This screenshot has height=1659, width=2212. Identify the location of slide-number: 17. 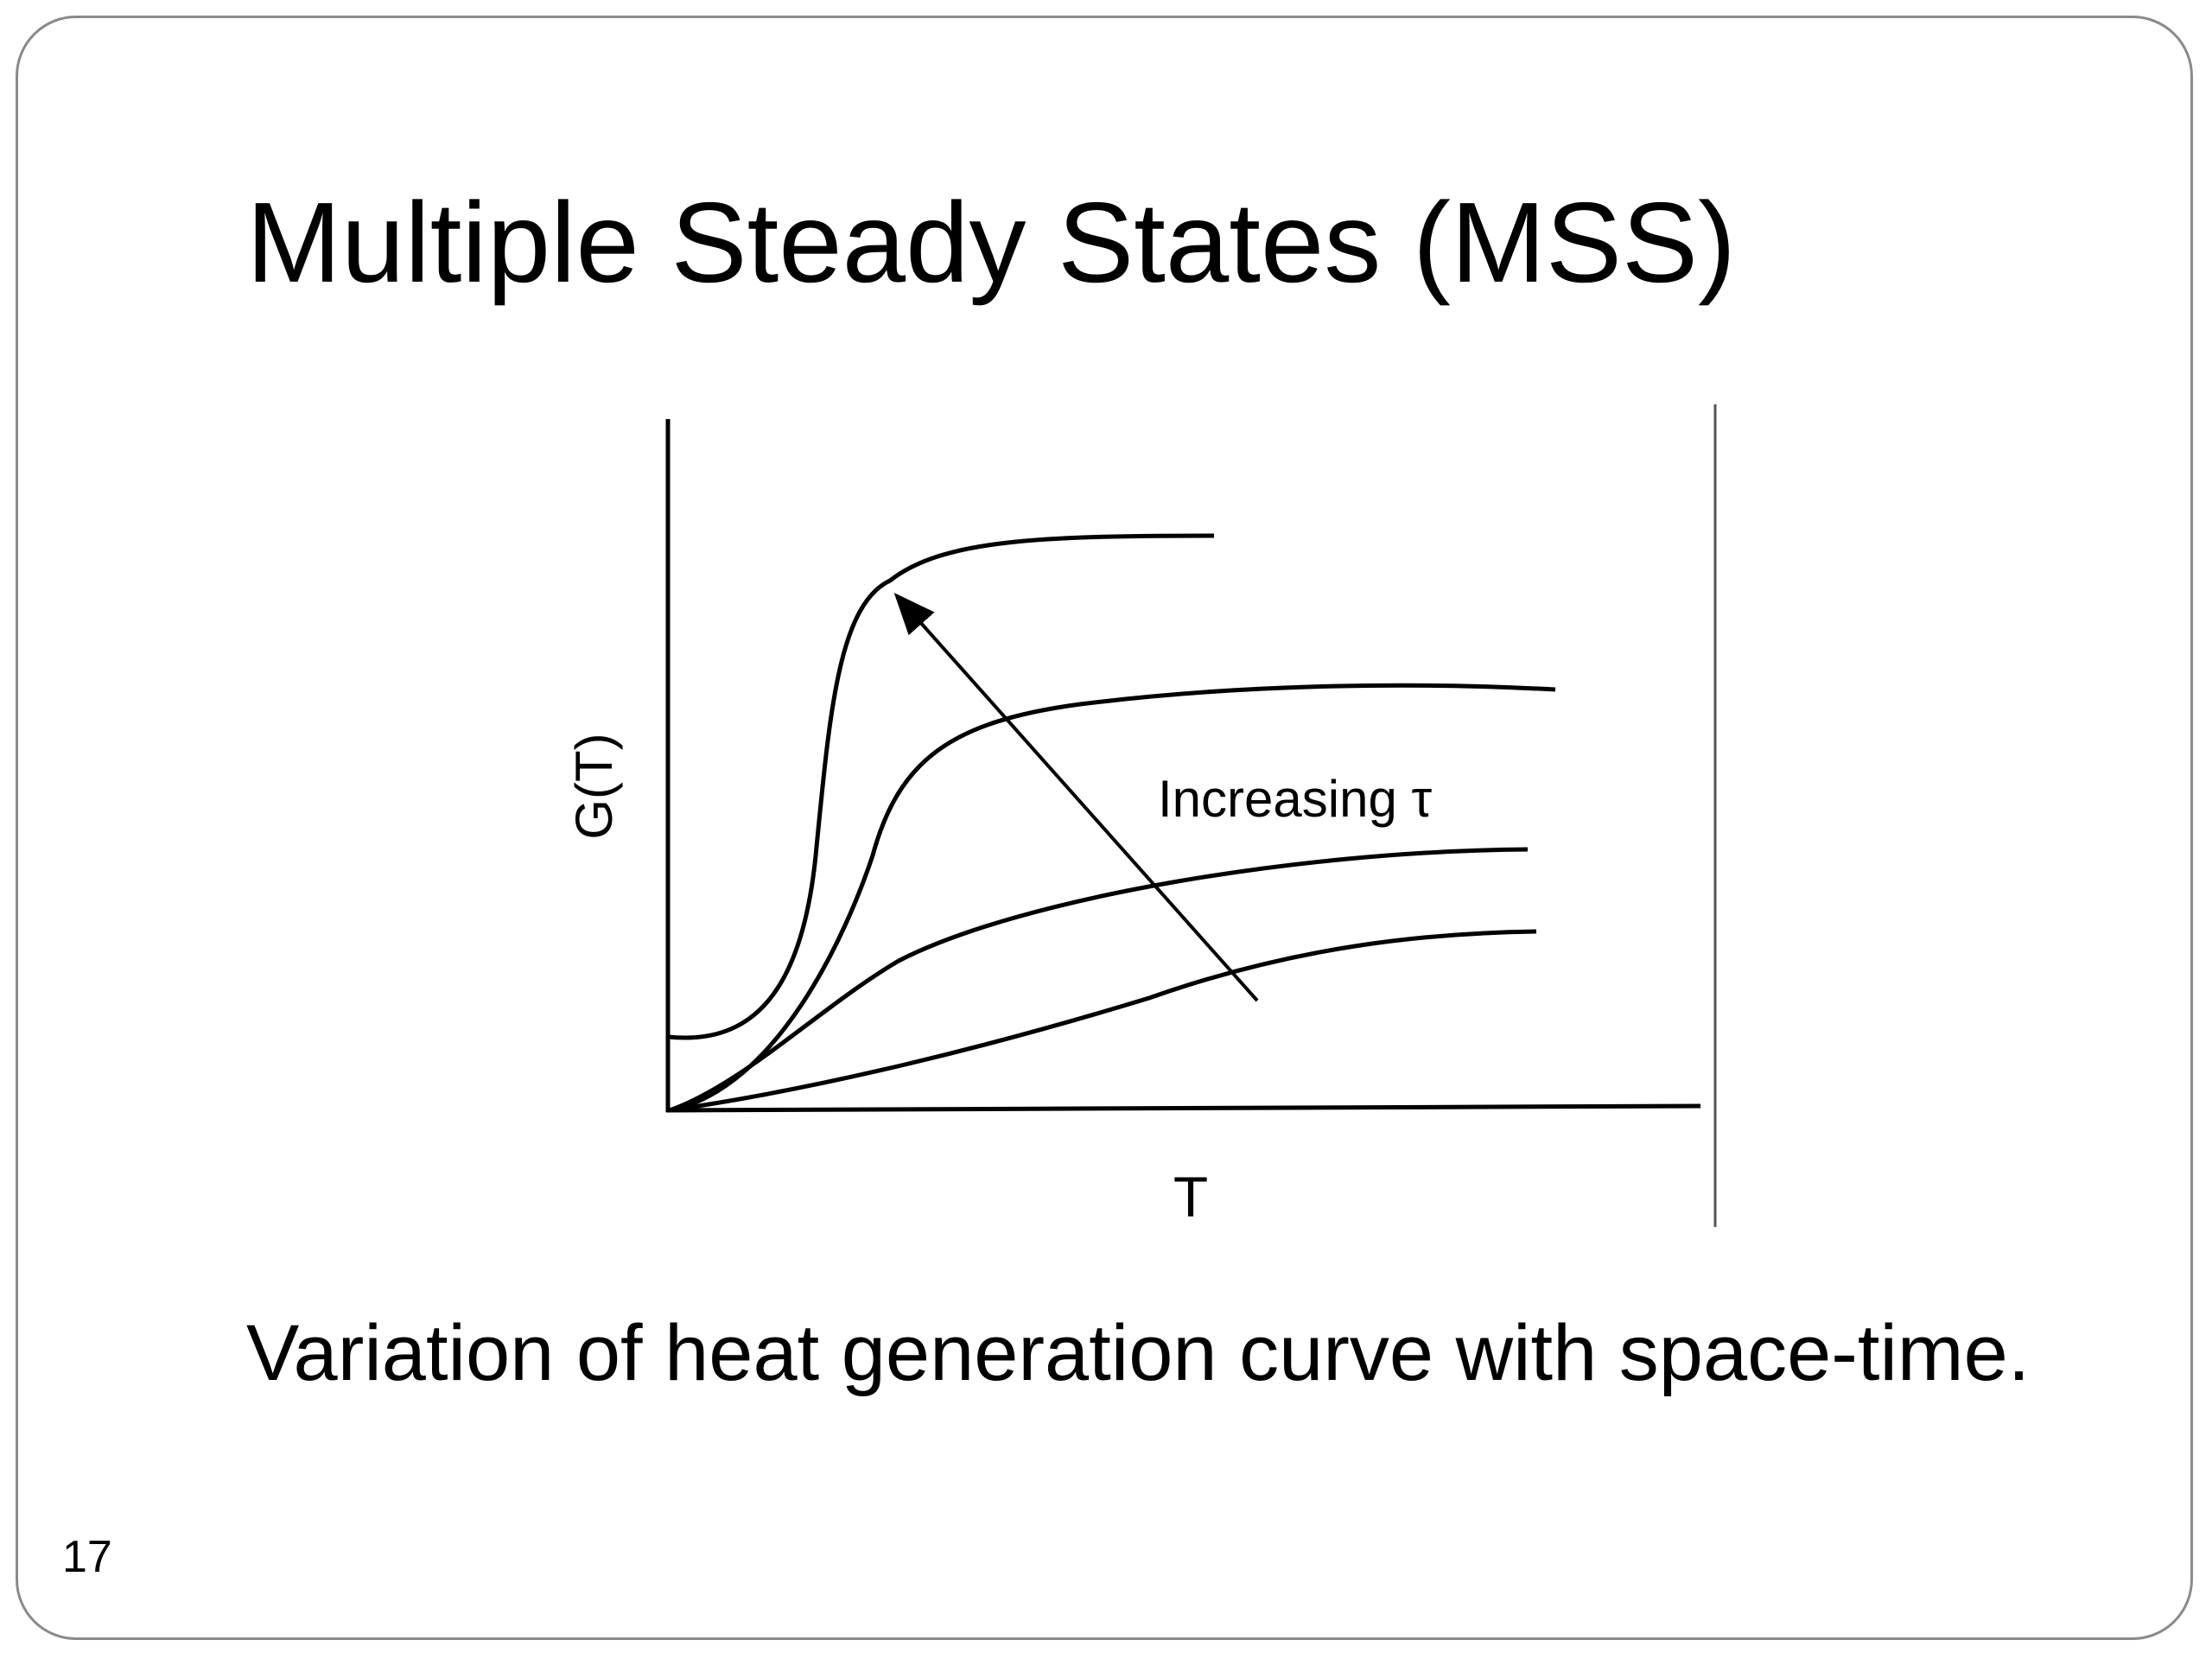
(87, 1557).